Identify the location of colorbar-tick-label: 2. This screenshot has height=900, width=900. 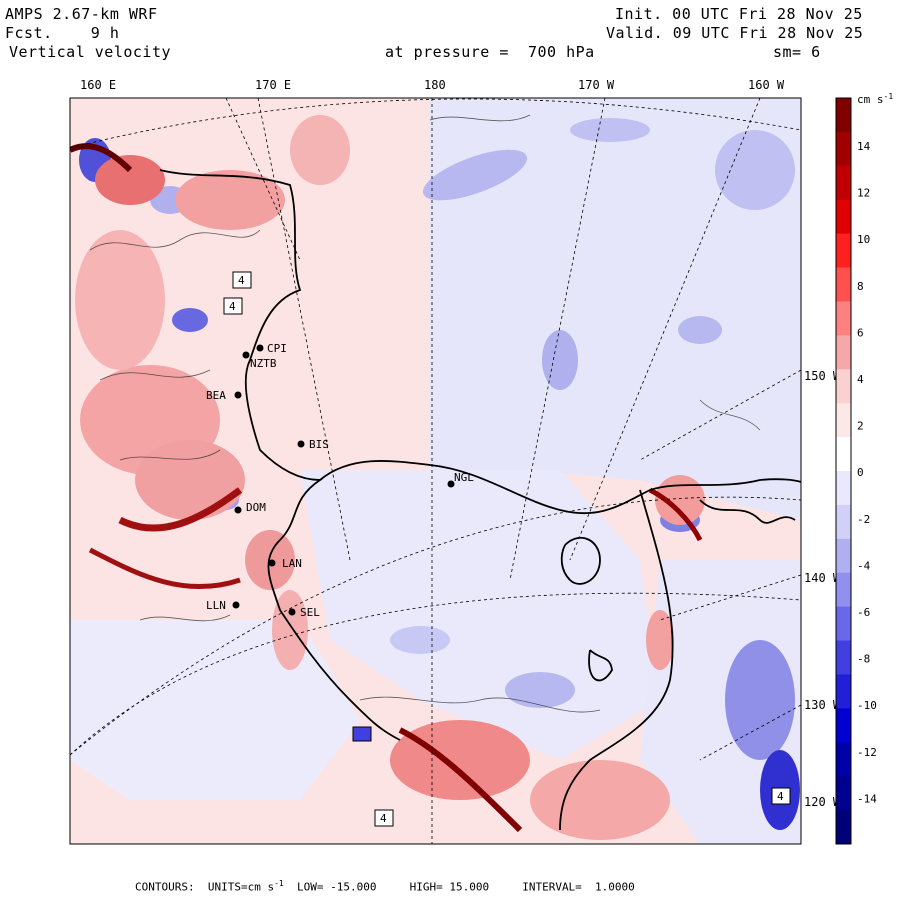
(860, 426).